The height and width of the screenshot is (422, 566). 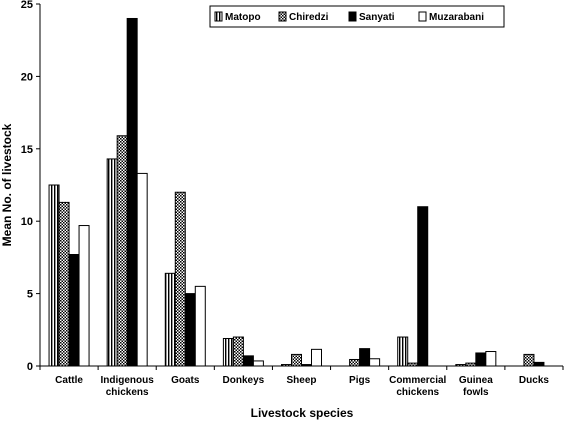 What do you see at coordinates (27, 150) in the screenshot?
I see `y-tick-label: 15` at bounding box center [27, 150].